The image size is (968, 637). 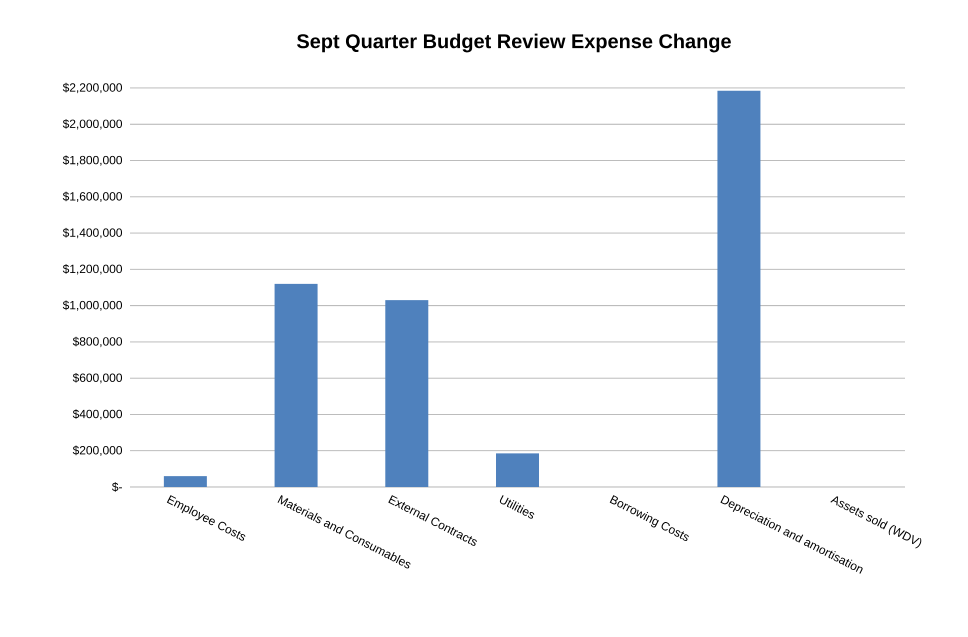 I want to click on y-tick-label: $200,000, so click(x=97, y=451).